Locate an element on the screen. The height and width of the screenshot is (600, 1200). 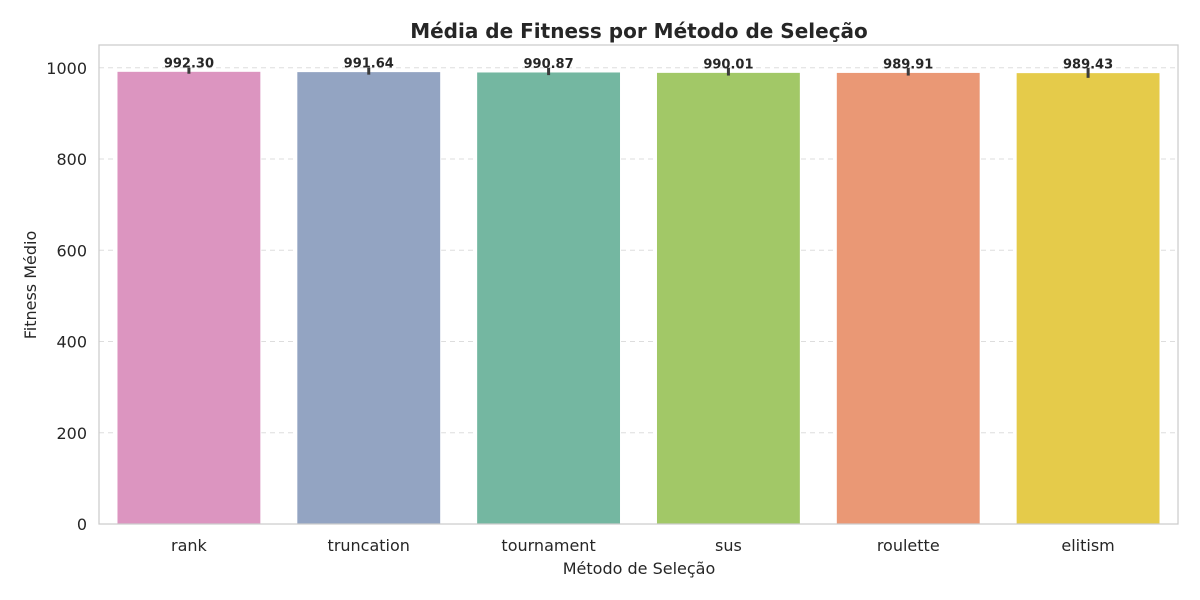
bar-roulette is located at coordinates (908, 298).